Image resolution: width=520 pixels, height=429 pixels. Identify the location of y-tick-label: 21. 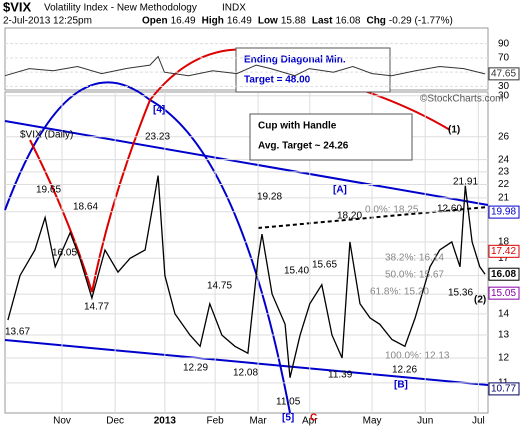
(504, 197).